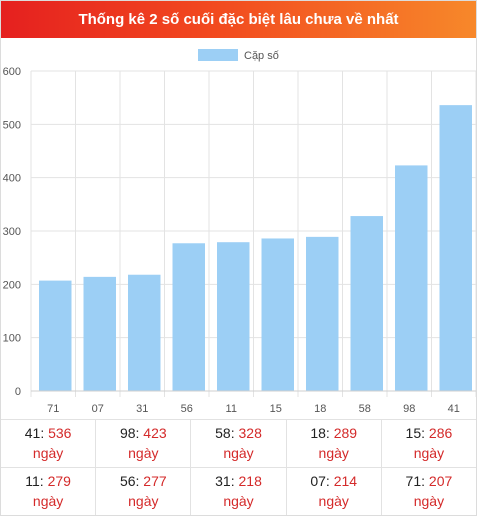  What do you see at coordinates (144, 443) in the screenshot?
I see `stat-cell: 98: 423 ngày` at bounding box center [144, 443].